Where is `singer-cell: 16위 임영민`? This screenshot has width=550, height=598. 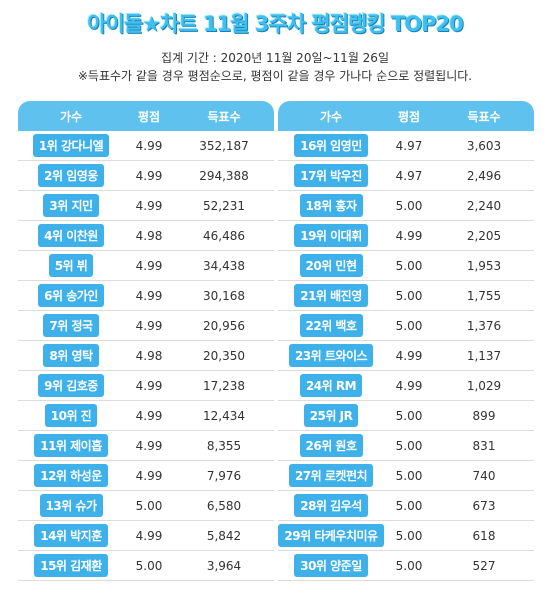 singer-cell: 16위 임영민 is located at coordinates (331, 145).